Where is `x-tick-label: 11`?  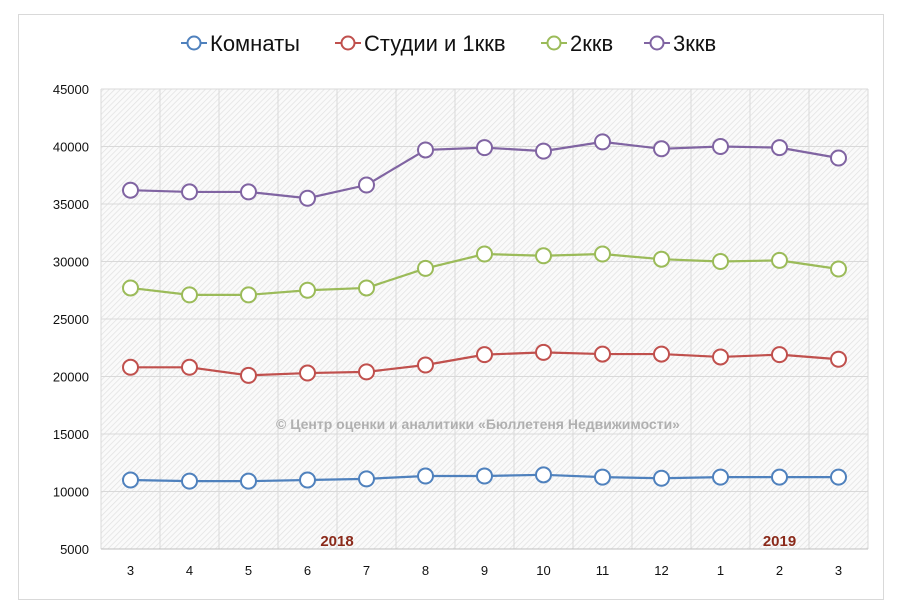
x-tick-label: 11 is located at coordinates (603, 570).